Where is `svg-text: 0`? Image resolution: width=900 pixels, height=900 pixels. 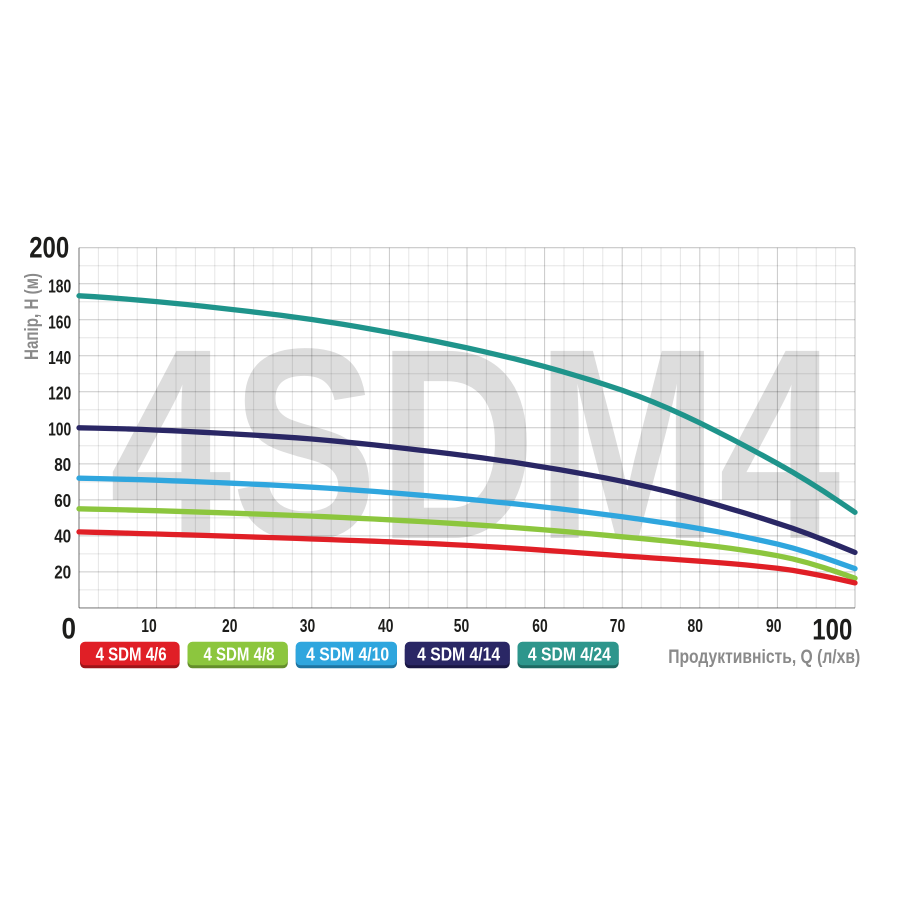
svg-text: 0 is located at coordinates (68, 629).